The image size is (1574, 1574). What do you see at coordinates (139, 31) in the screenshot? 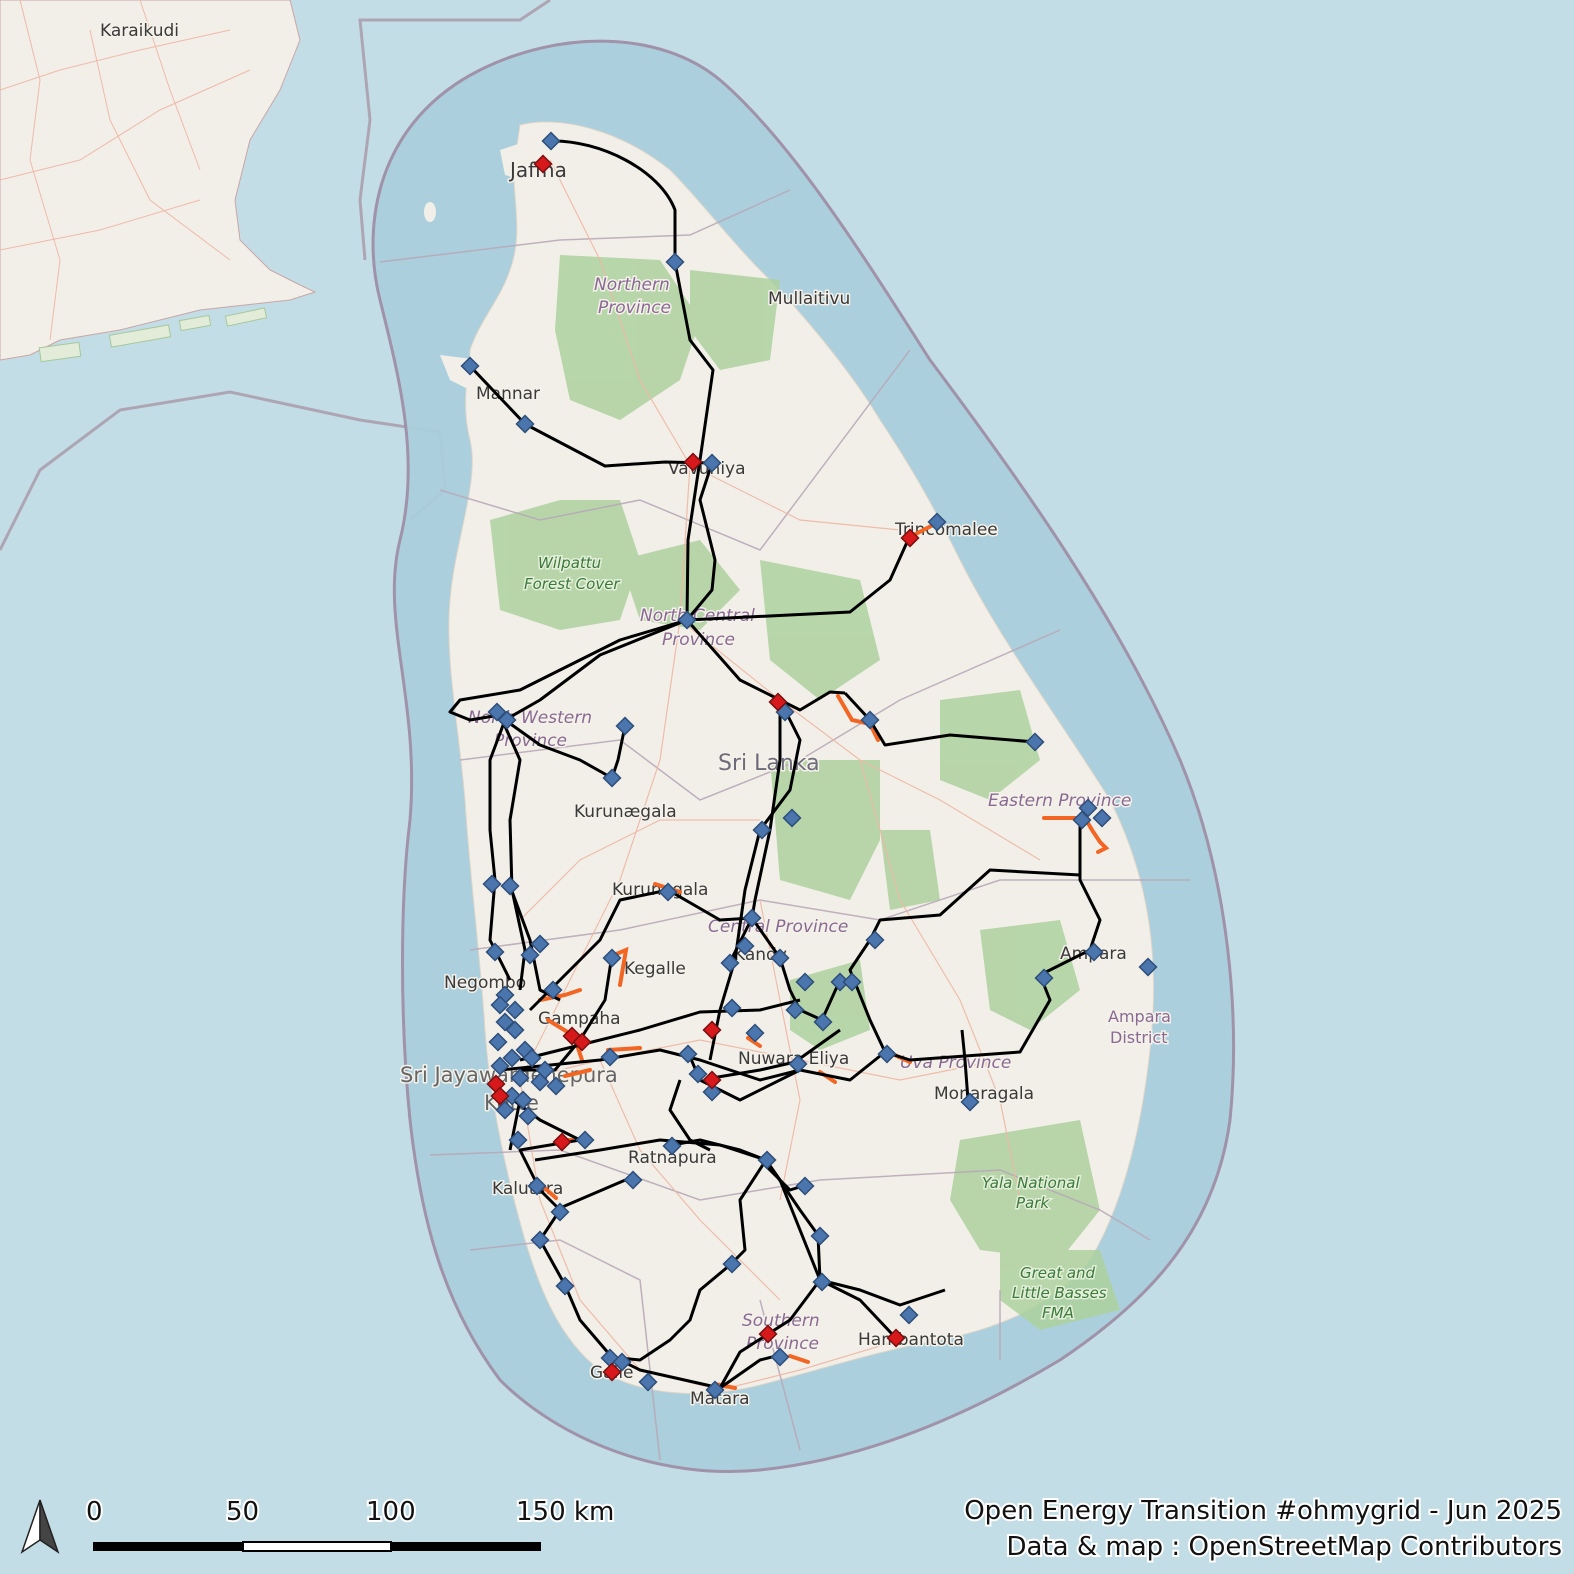
I see `label-karaikudi: Karaikudi` at bounding box center [139, 31].